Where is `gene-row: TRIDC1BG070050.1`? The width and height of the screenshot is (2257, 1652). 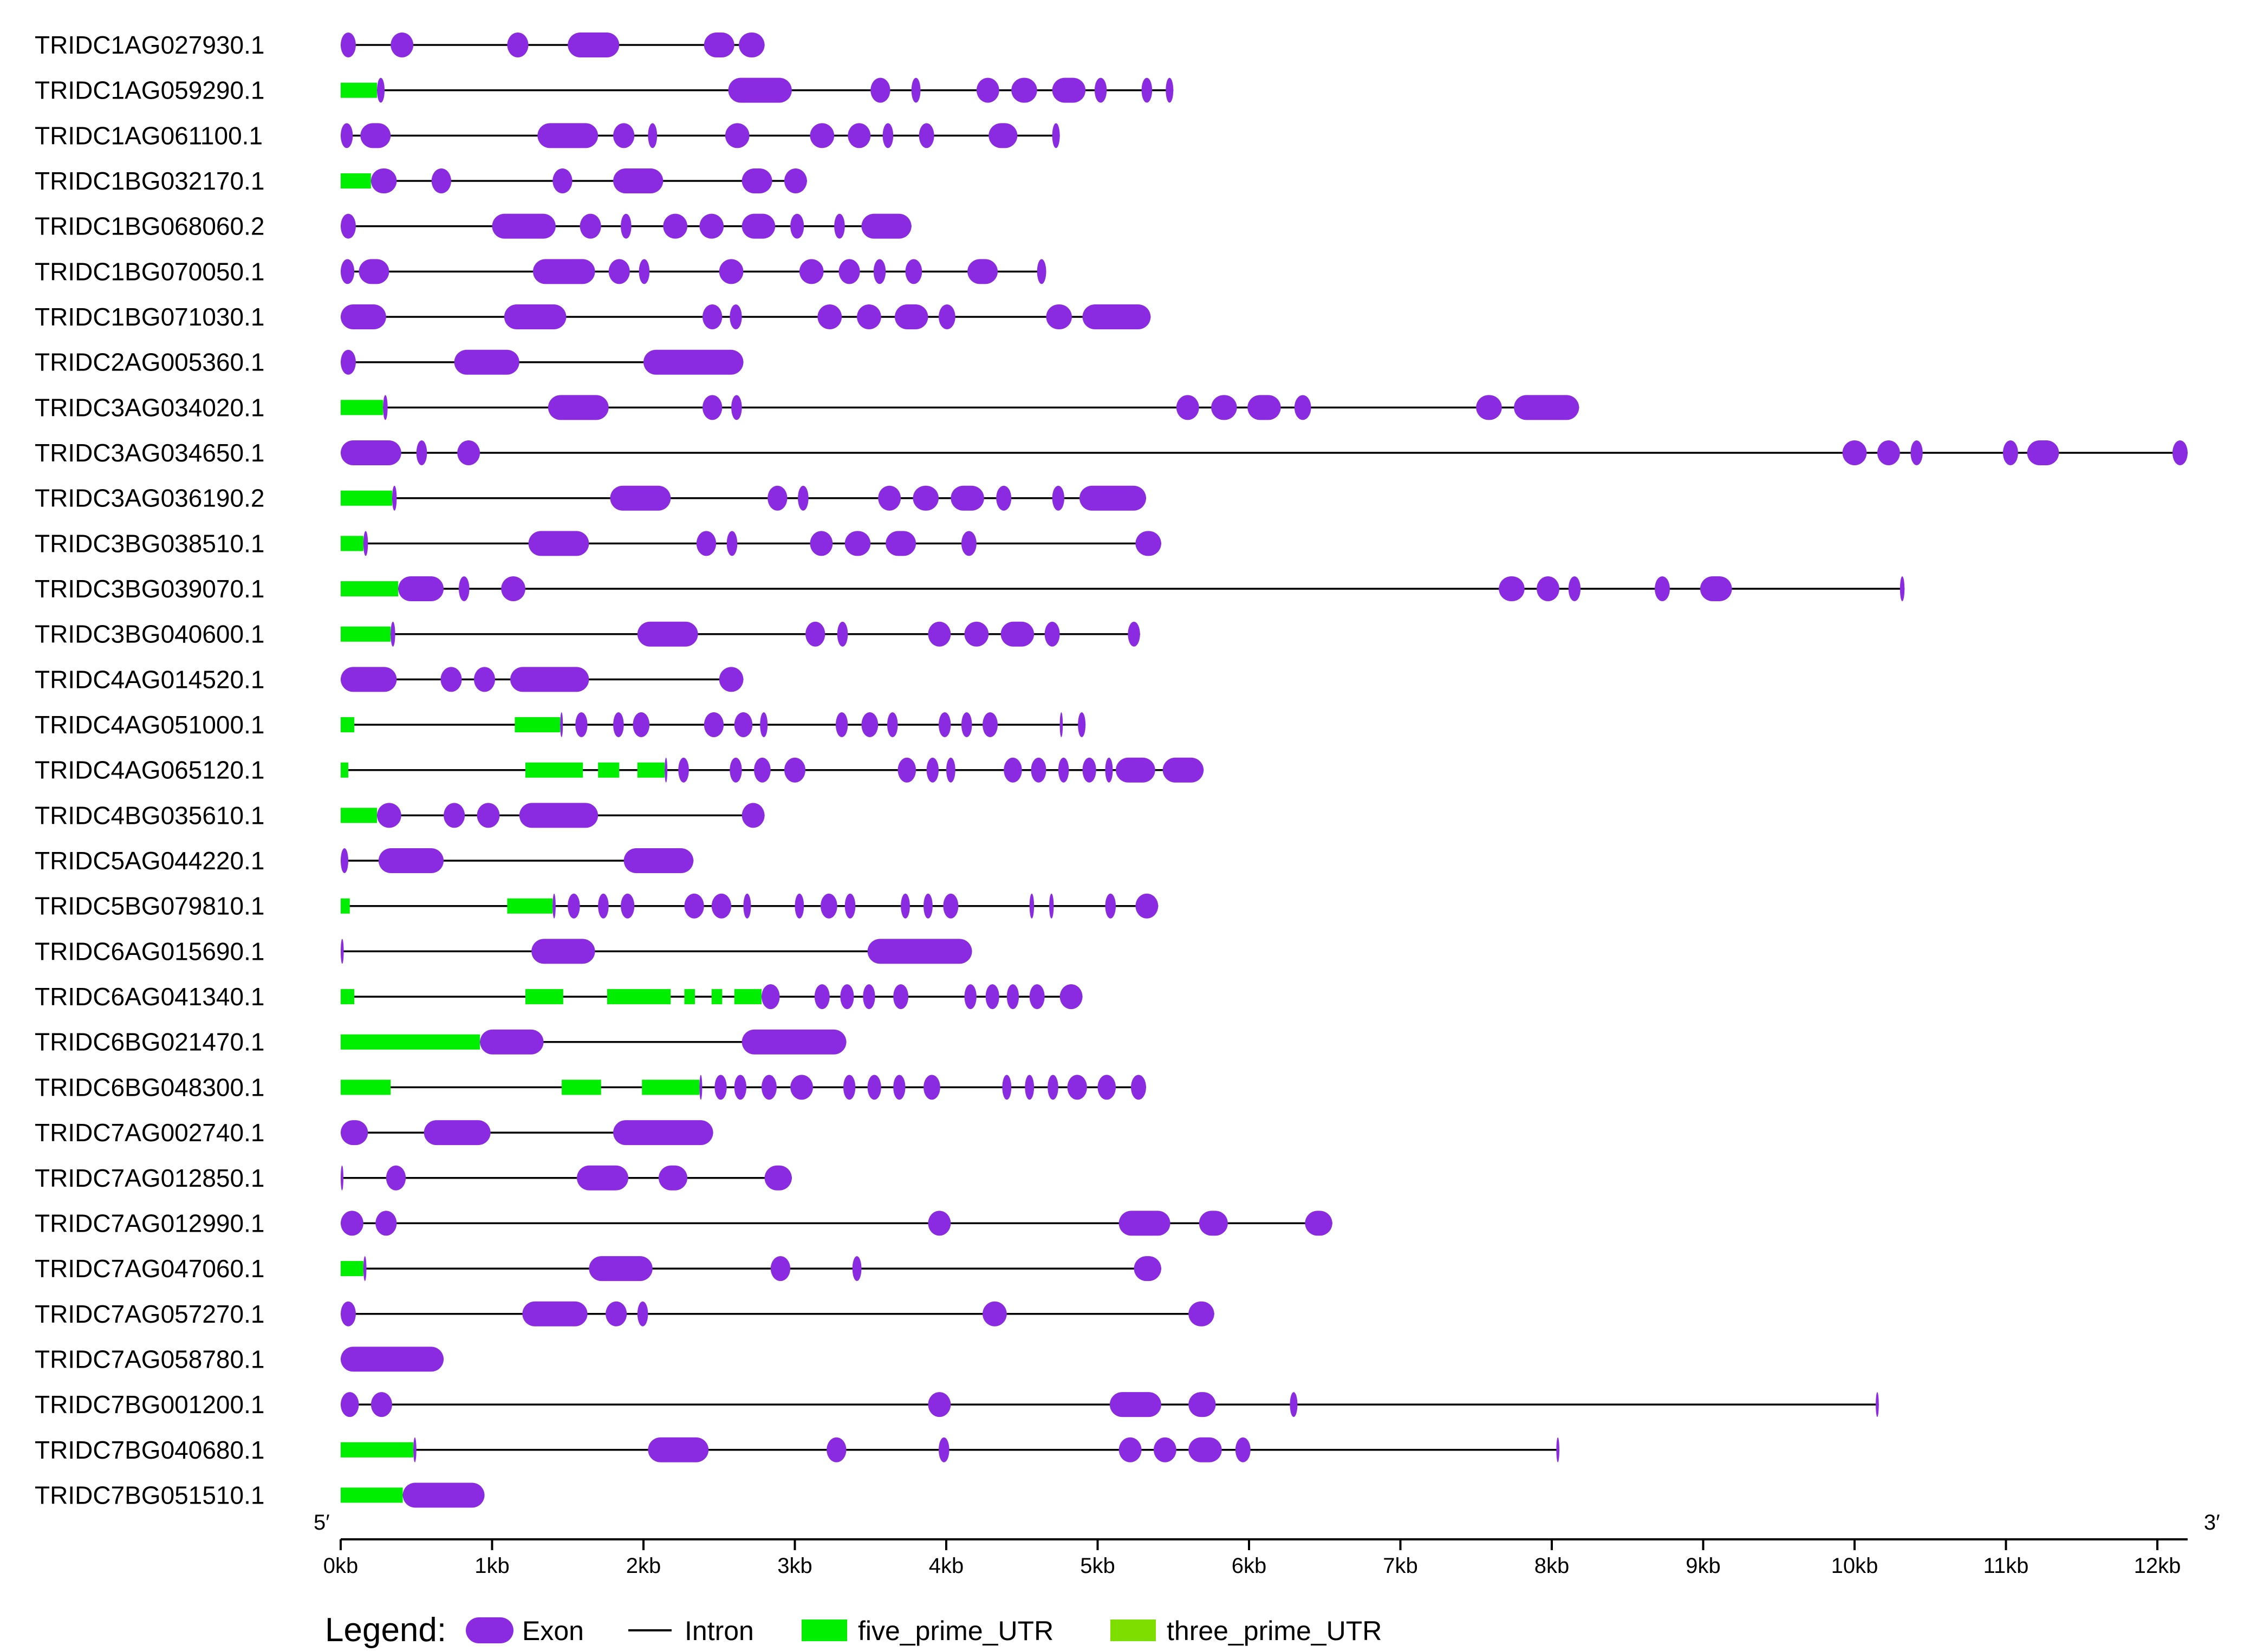
gene-row: TRIDC1BG070050.1 is located at coordinates (540, 271).